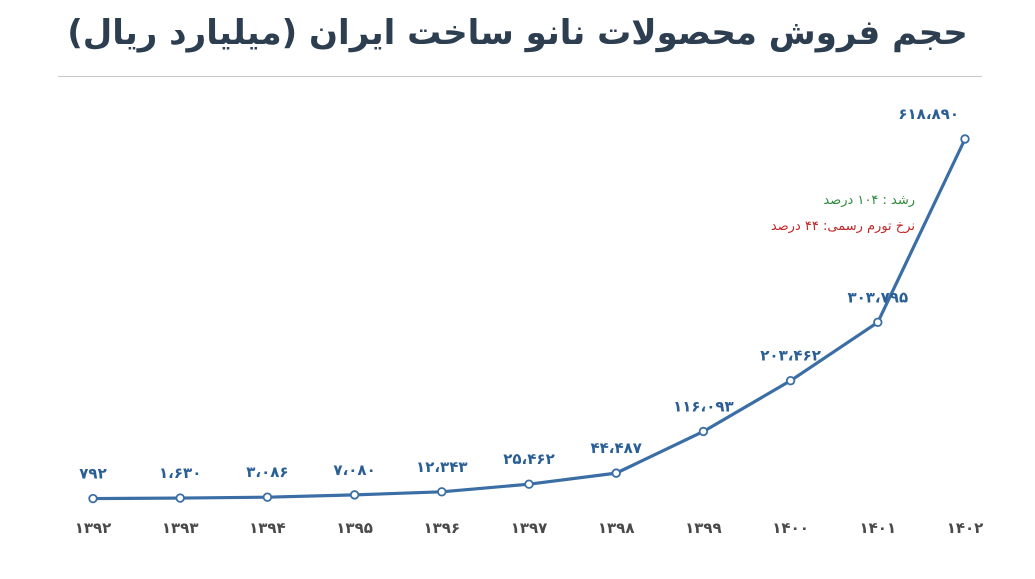 This screenshot has width=1035, height=579. I want to click on x-tick-label: ۱۳۹۳, so click(180, 528).